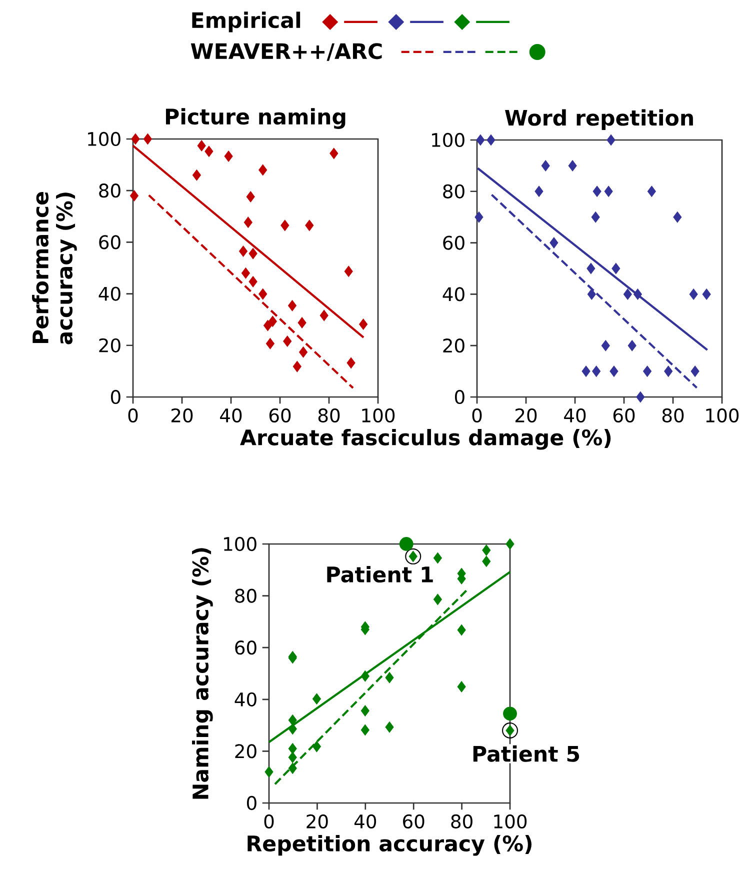 This screenshot has width=746, height=880. What do you see at coordinates (526, 753) in the screenshot?
I see `annotation: Patient 5` at bounding box center [526, 753].